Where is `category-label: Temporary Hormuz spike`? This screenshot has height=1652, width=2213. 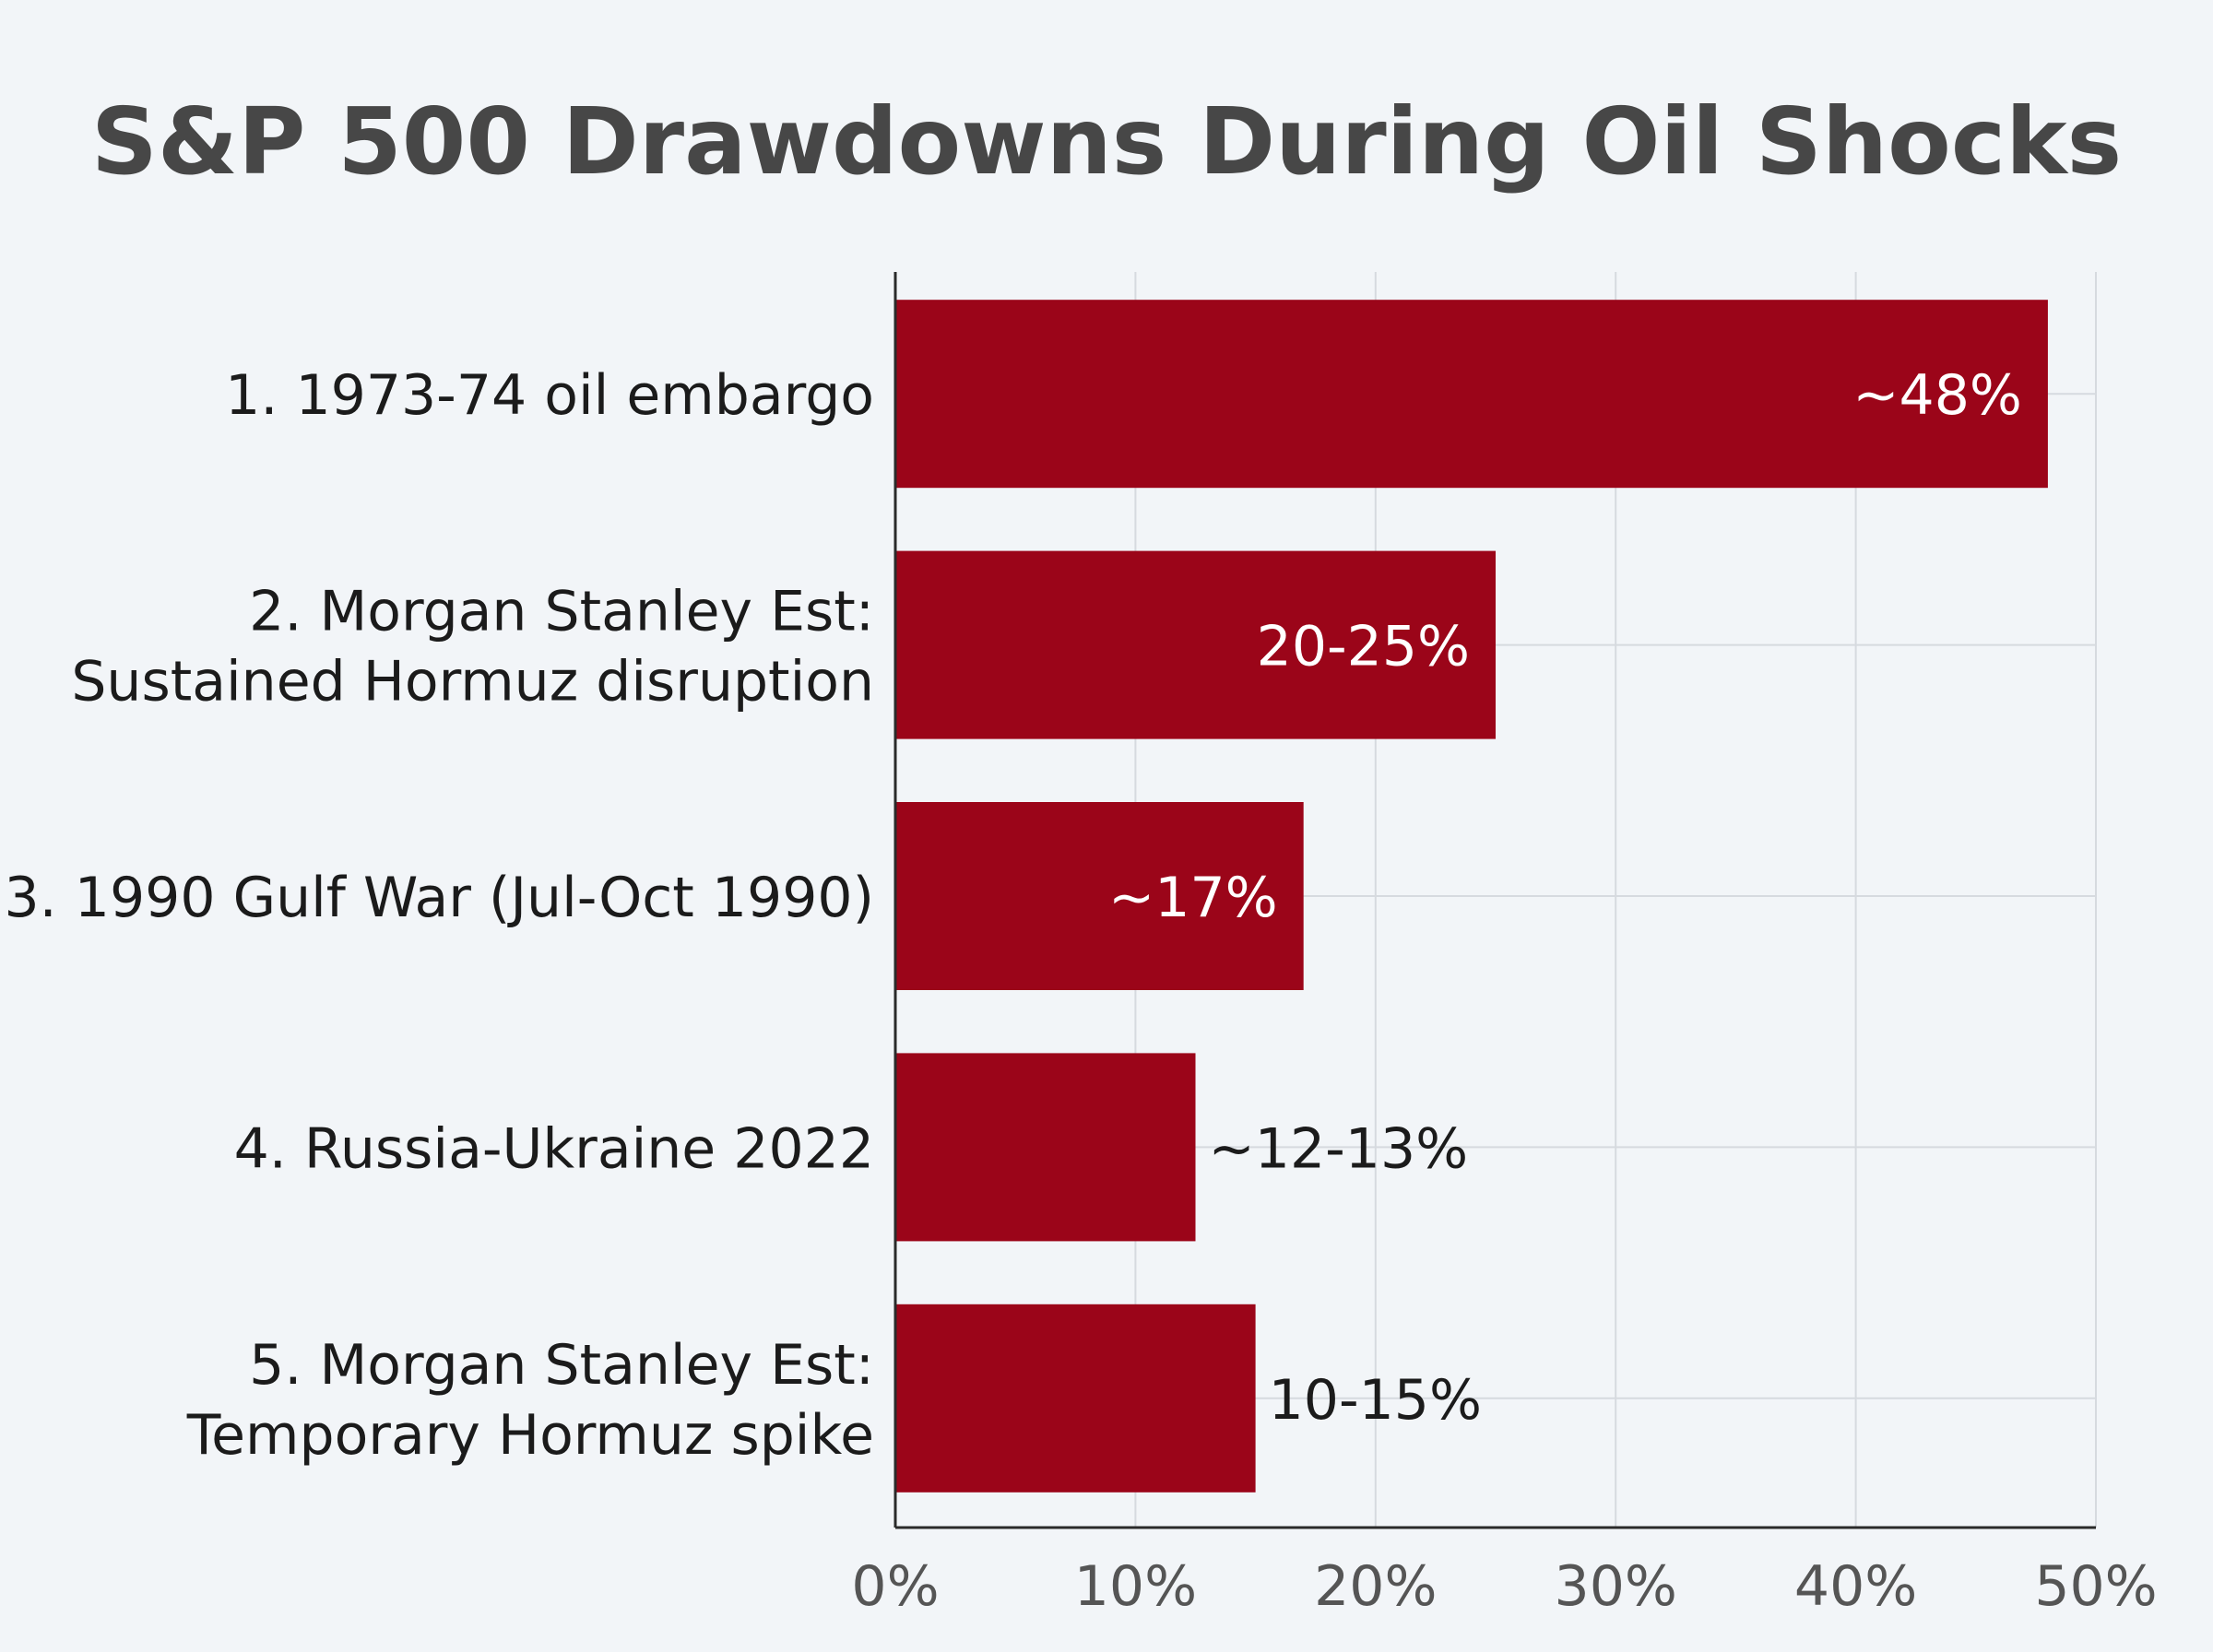
category-label: Temporary Hormuz spike is located at coordinates (530, 1435).